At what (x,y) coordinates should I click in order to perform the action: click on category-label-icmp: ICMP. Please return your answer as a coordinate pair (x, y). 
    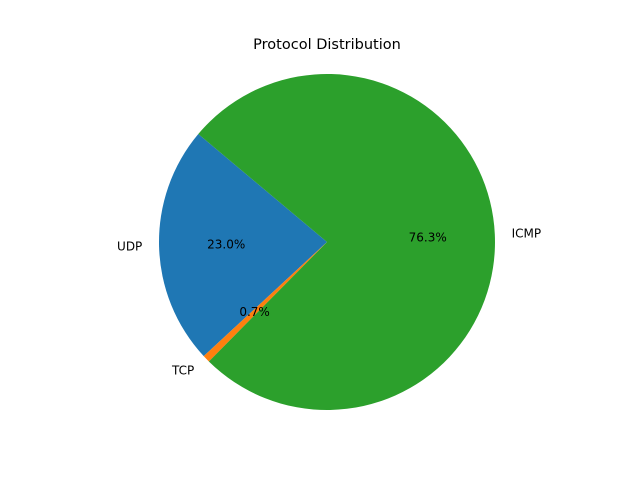
    Looking at the image, I should click on (527, 233).